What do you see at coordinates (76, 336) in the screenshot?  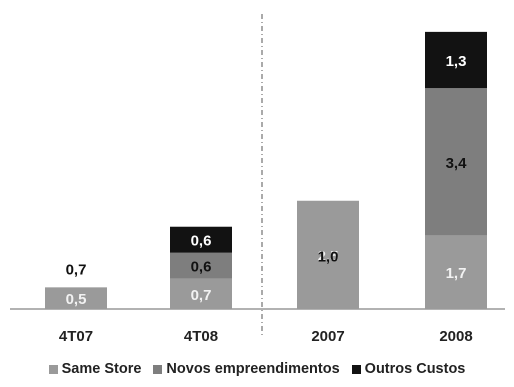 I see `x-tick-4t07: 4T07` at bounding box center [76, 336].